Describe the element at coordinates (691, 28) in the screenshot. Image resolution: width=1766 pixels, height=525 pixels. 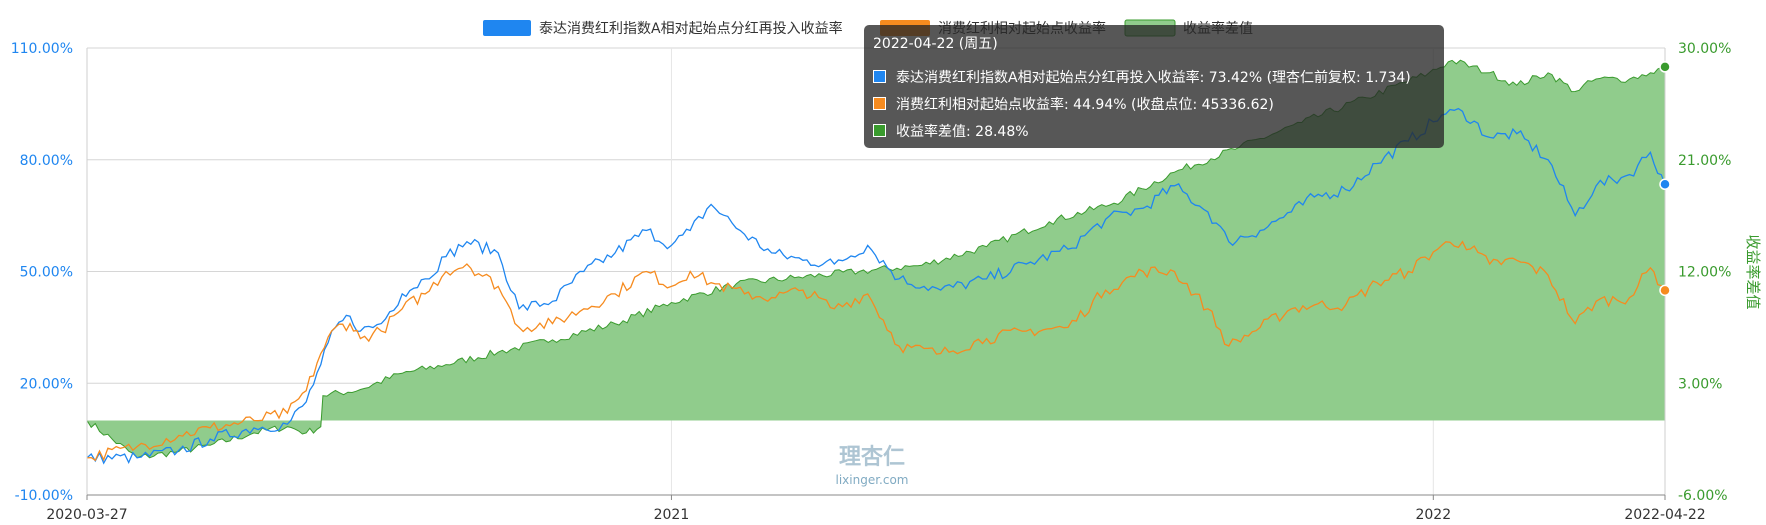
I see `legend-label: 泰达消费红利指数A相对起始点分红再投入收益率` at that location.